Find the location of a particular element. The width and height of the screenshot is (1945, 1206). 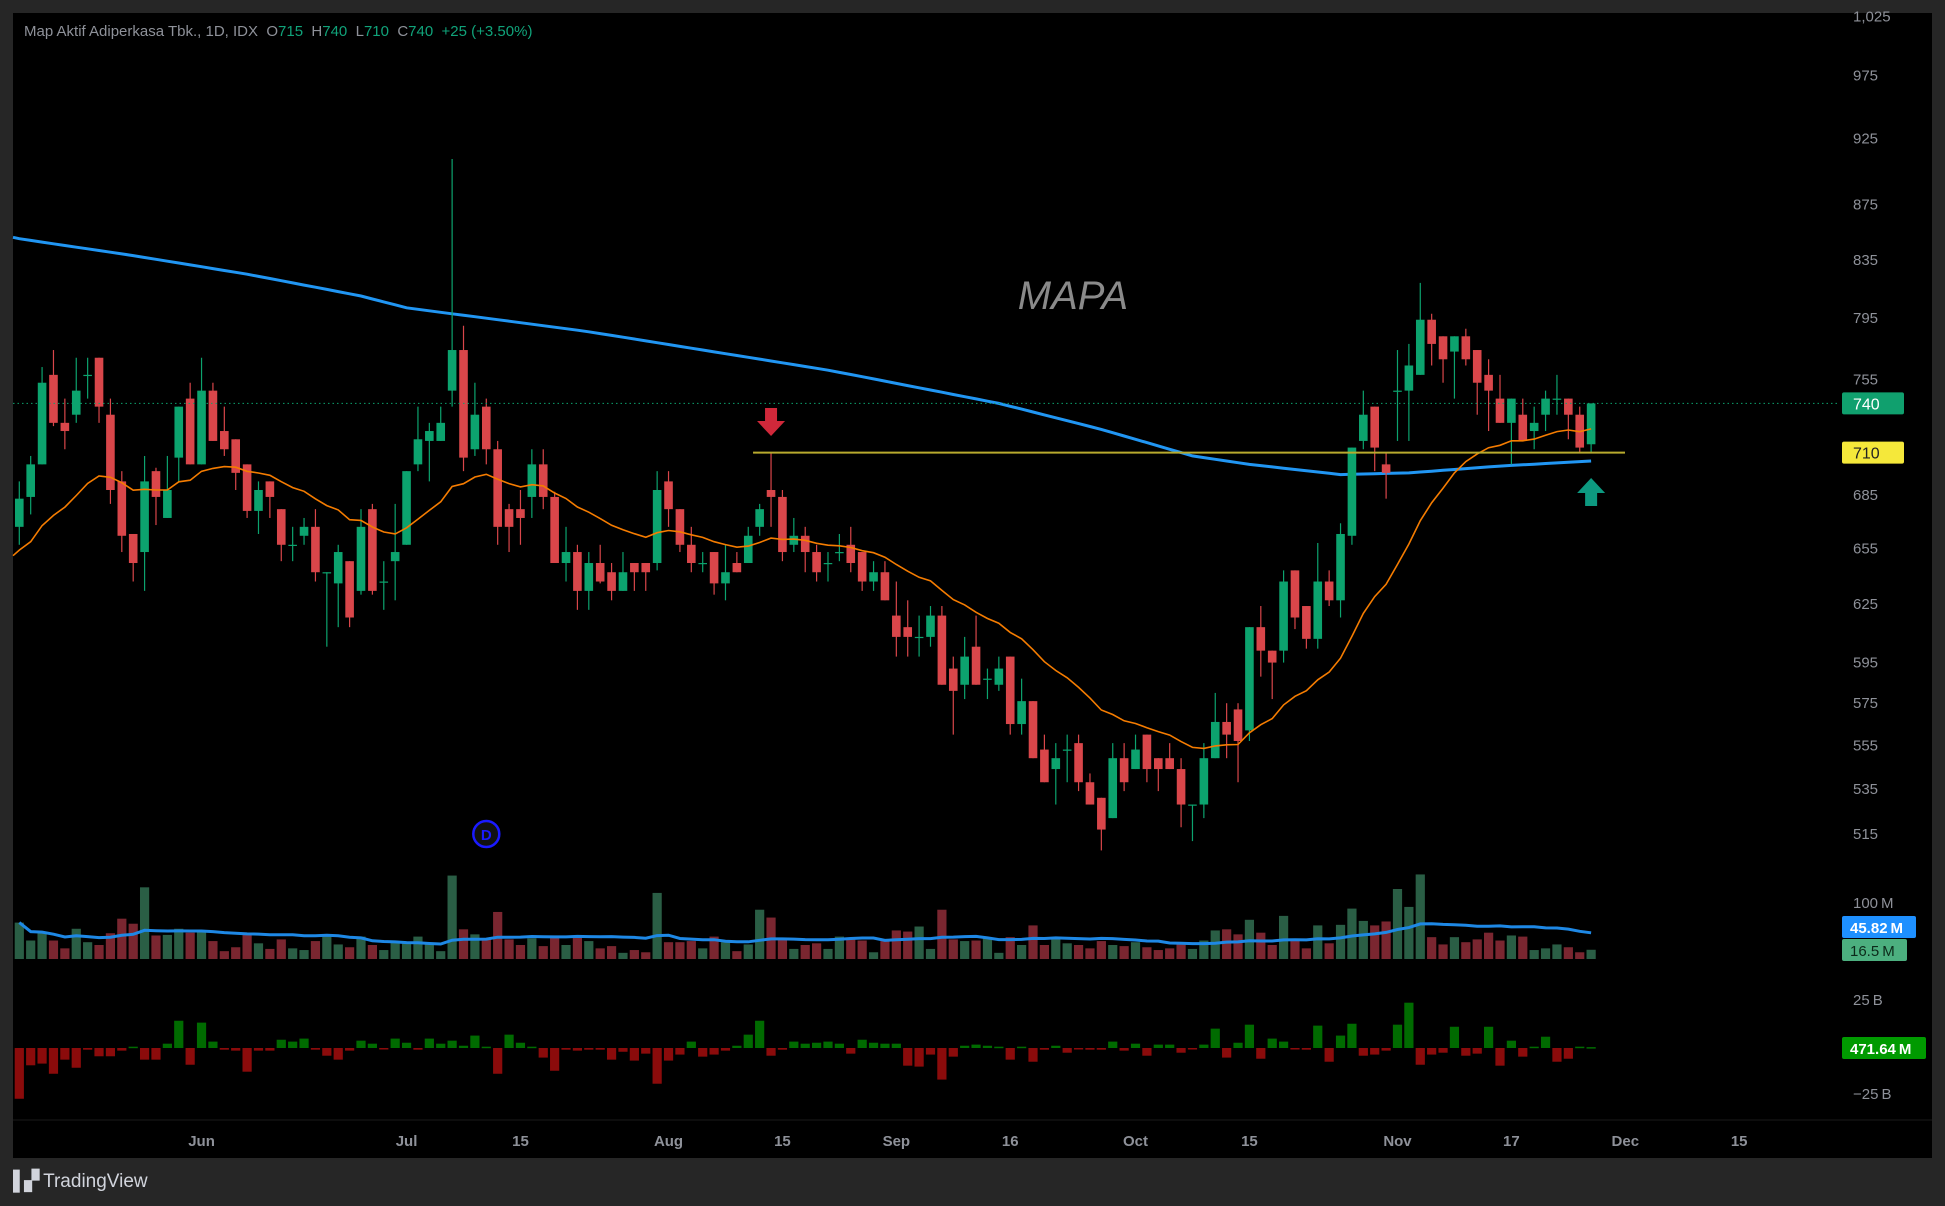

price-tick-label: 685 is located at coordinates (1865, 495).